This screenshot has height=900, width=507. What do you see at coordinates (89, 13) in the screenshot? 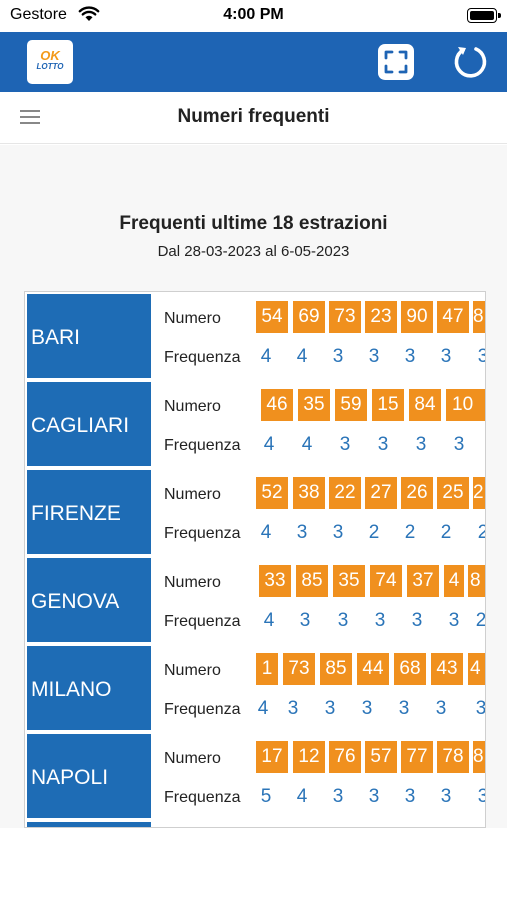
I see `wifi-icon` at bounding box center [89, 13].